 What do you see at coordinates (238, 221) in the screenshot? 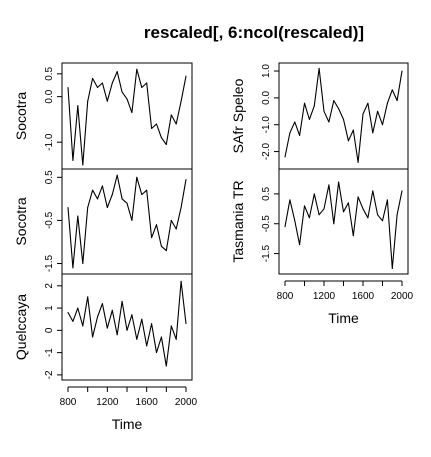
I see `y-axis-label: Tasmania TR` at bounding box center [238, 221].